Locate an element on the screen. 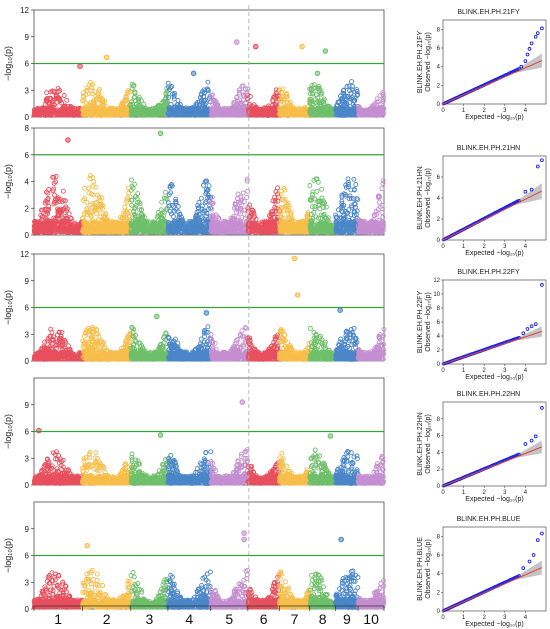  y-tick-label: 8 is located at coordinates (27, 128).